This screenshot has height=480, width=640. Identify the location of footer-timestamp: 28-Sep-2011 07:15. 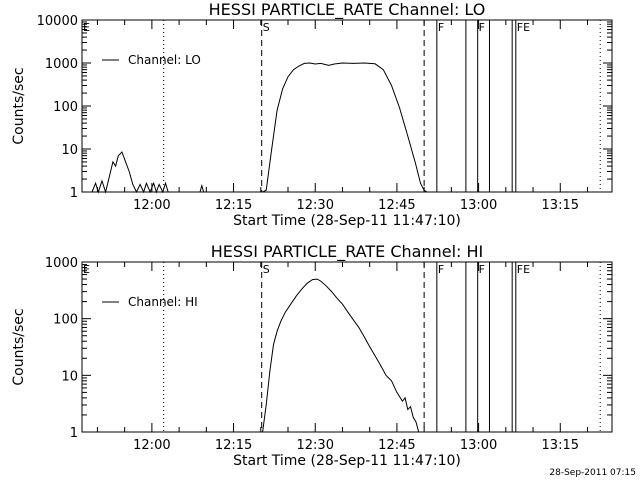
(592, 473).